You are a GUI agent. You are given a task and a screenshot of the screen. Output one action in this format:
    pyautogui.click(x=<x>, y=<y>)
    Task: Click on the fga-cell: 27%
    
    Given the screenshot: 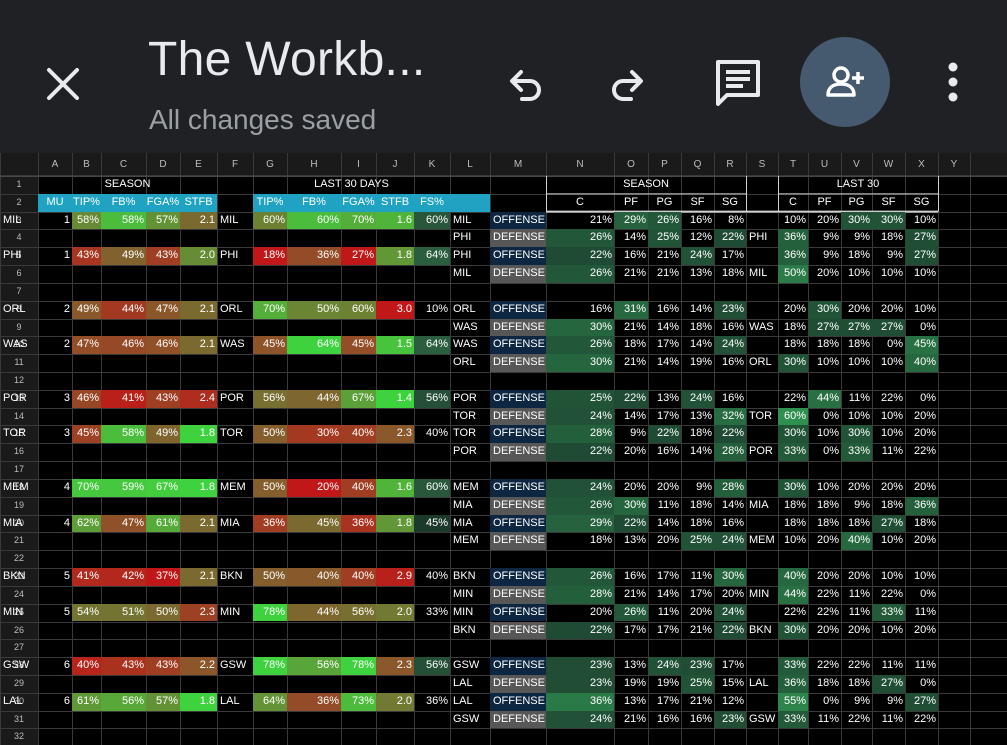 What is the action you would take?
    pyautogui.click(x=358, y=256)
    